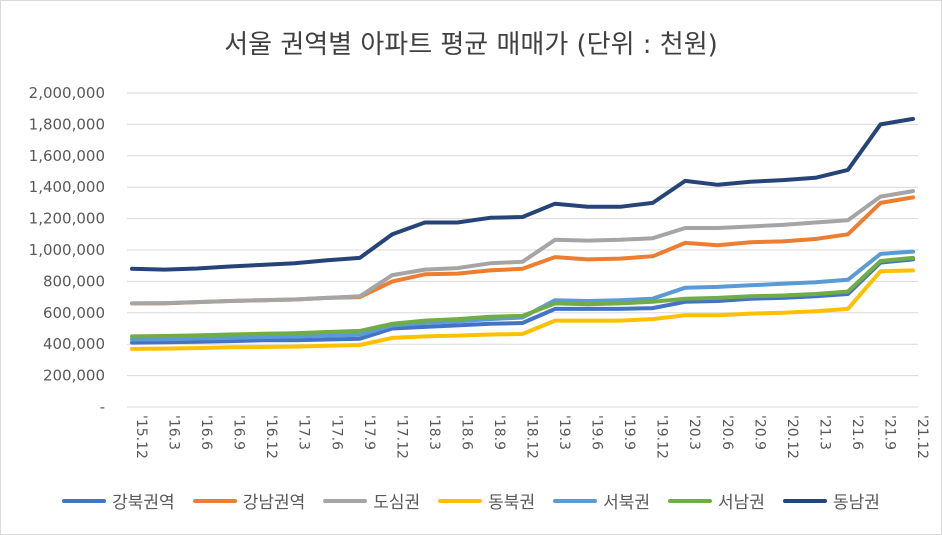  What do you see at coordinates (102, 407) in the screenshot?
I see `y-tick-label: -` at bounding box center [102, 407].